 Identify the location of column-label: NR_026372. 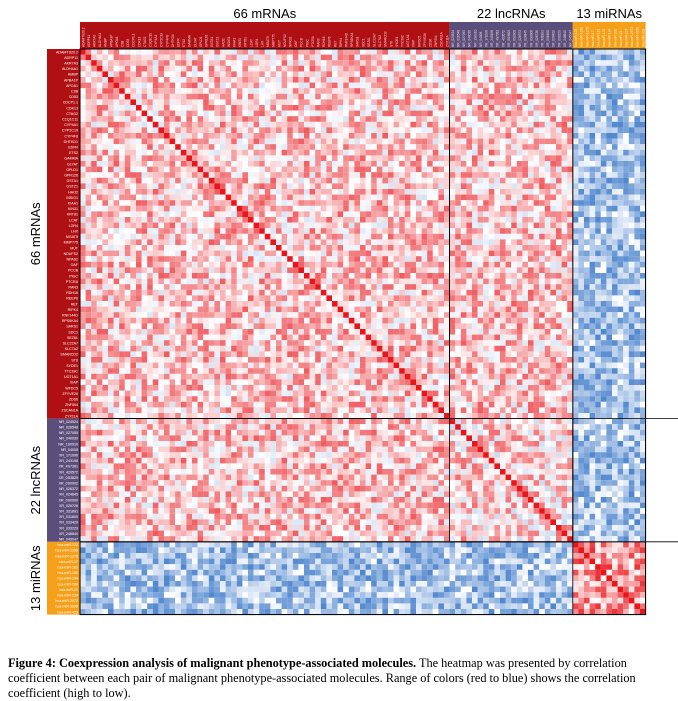
(520, 38).